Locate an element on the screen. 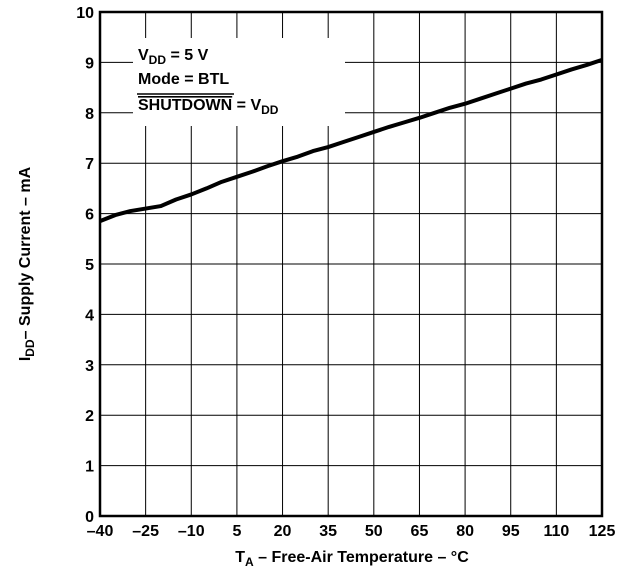 The image size is (630, 579). y-tick-label: 7 is located at coordinates (89, 164).